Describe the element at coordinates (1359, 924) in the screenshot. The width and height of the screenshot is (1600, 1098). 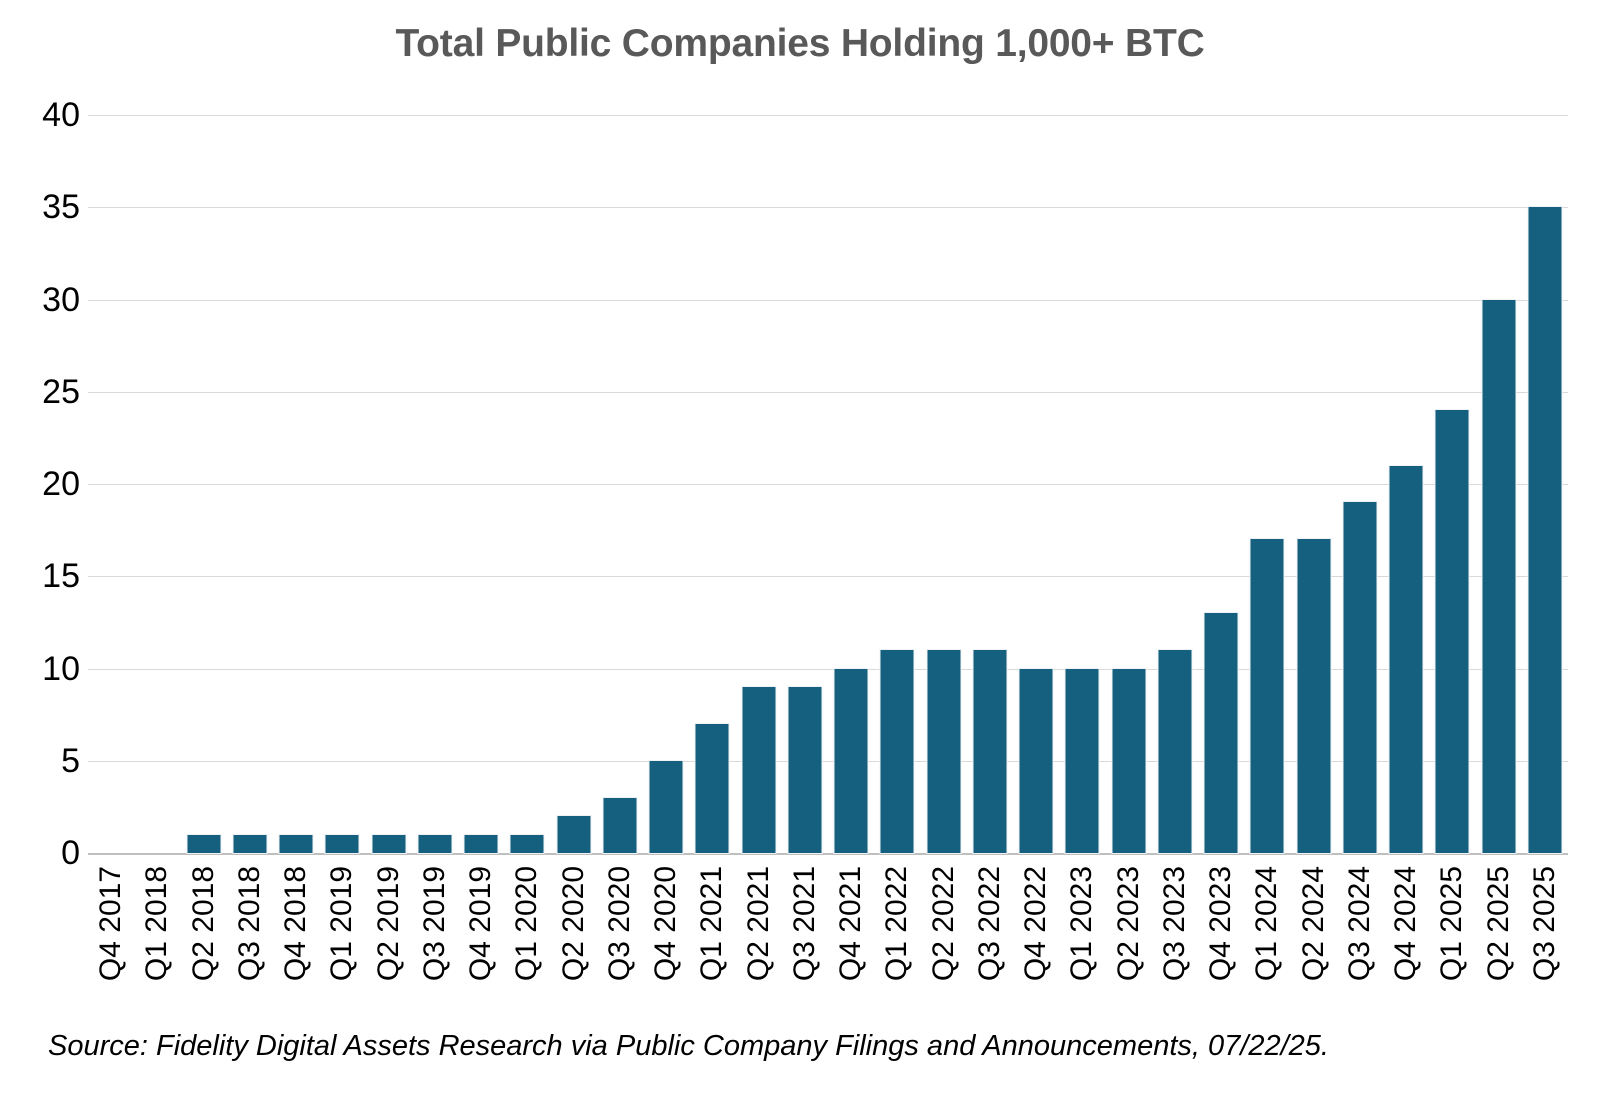
I see `x-axis-tick-label: Q3 2024` at that location.